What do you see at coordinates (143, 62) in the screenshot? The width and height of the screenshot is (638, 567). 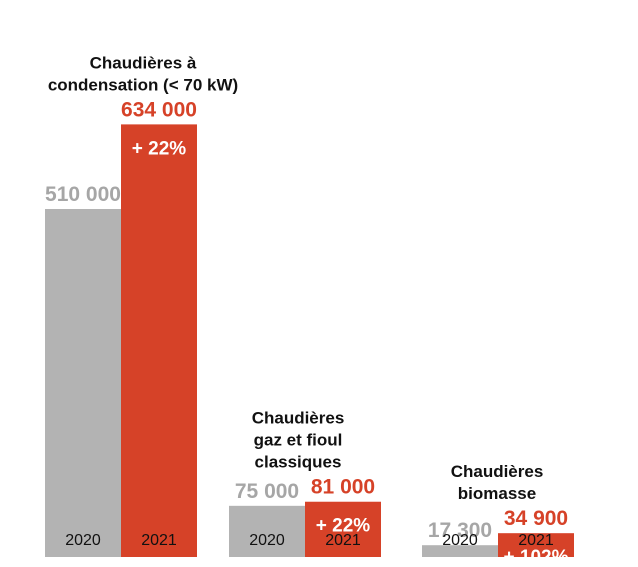 I see `group-title-line-1-group-1: Chaudières à` at bounding box center [143, 62].